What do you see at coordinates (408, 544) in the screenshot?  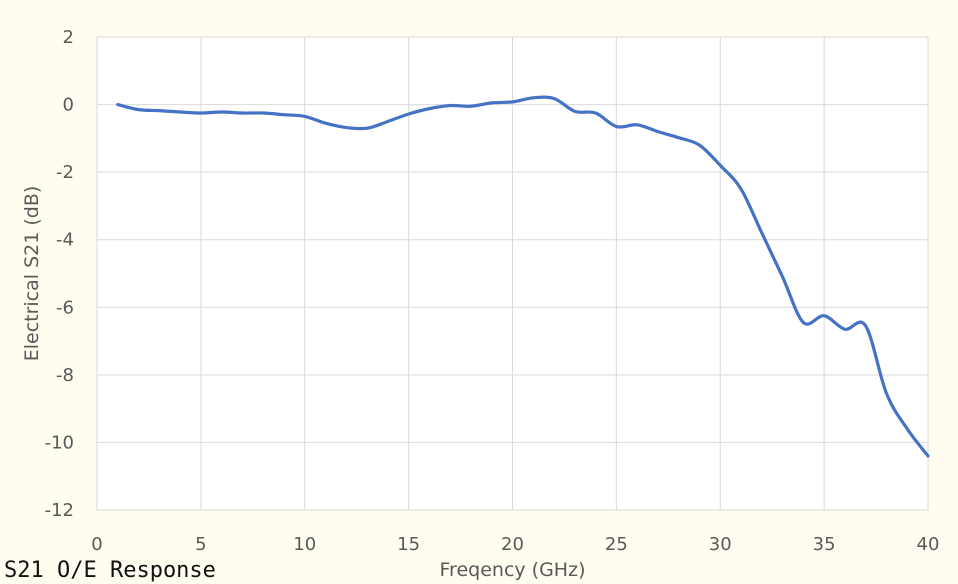 I see `x-tick-label: 15` at bounding box center [408, 544].